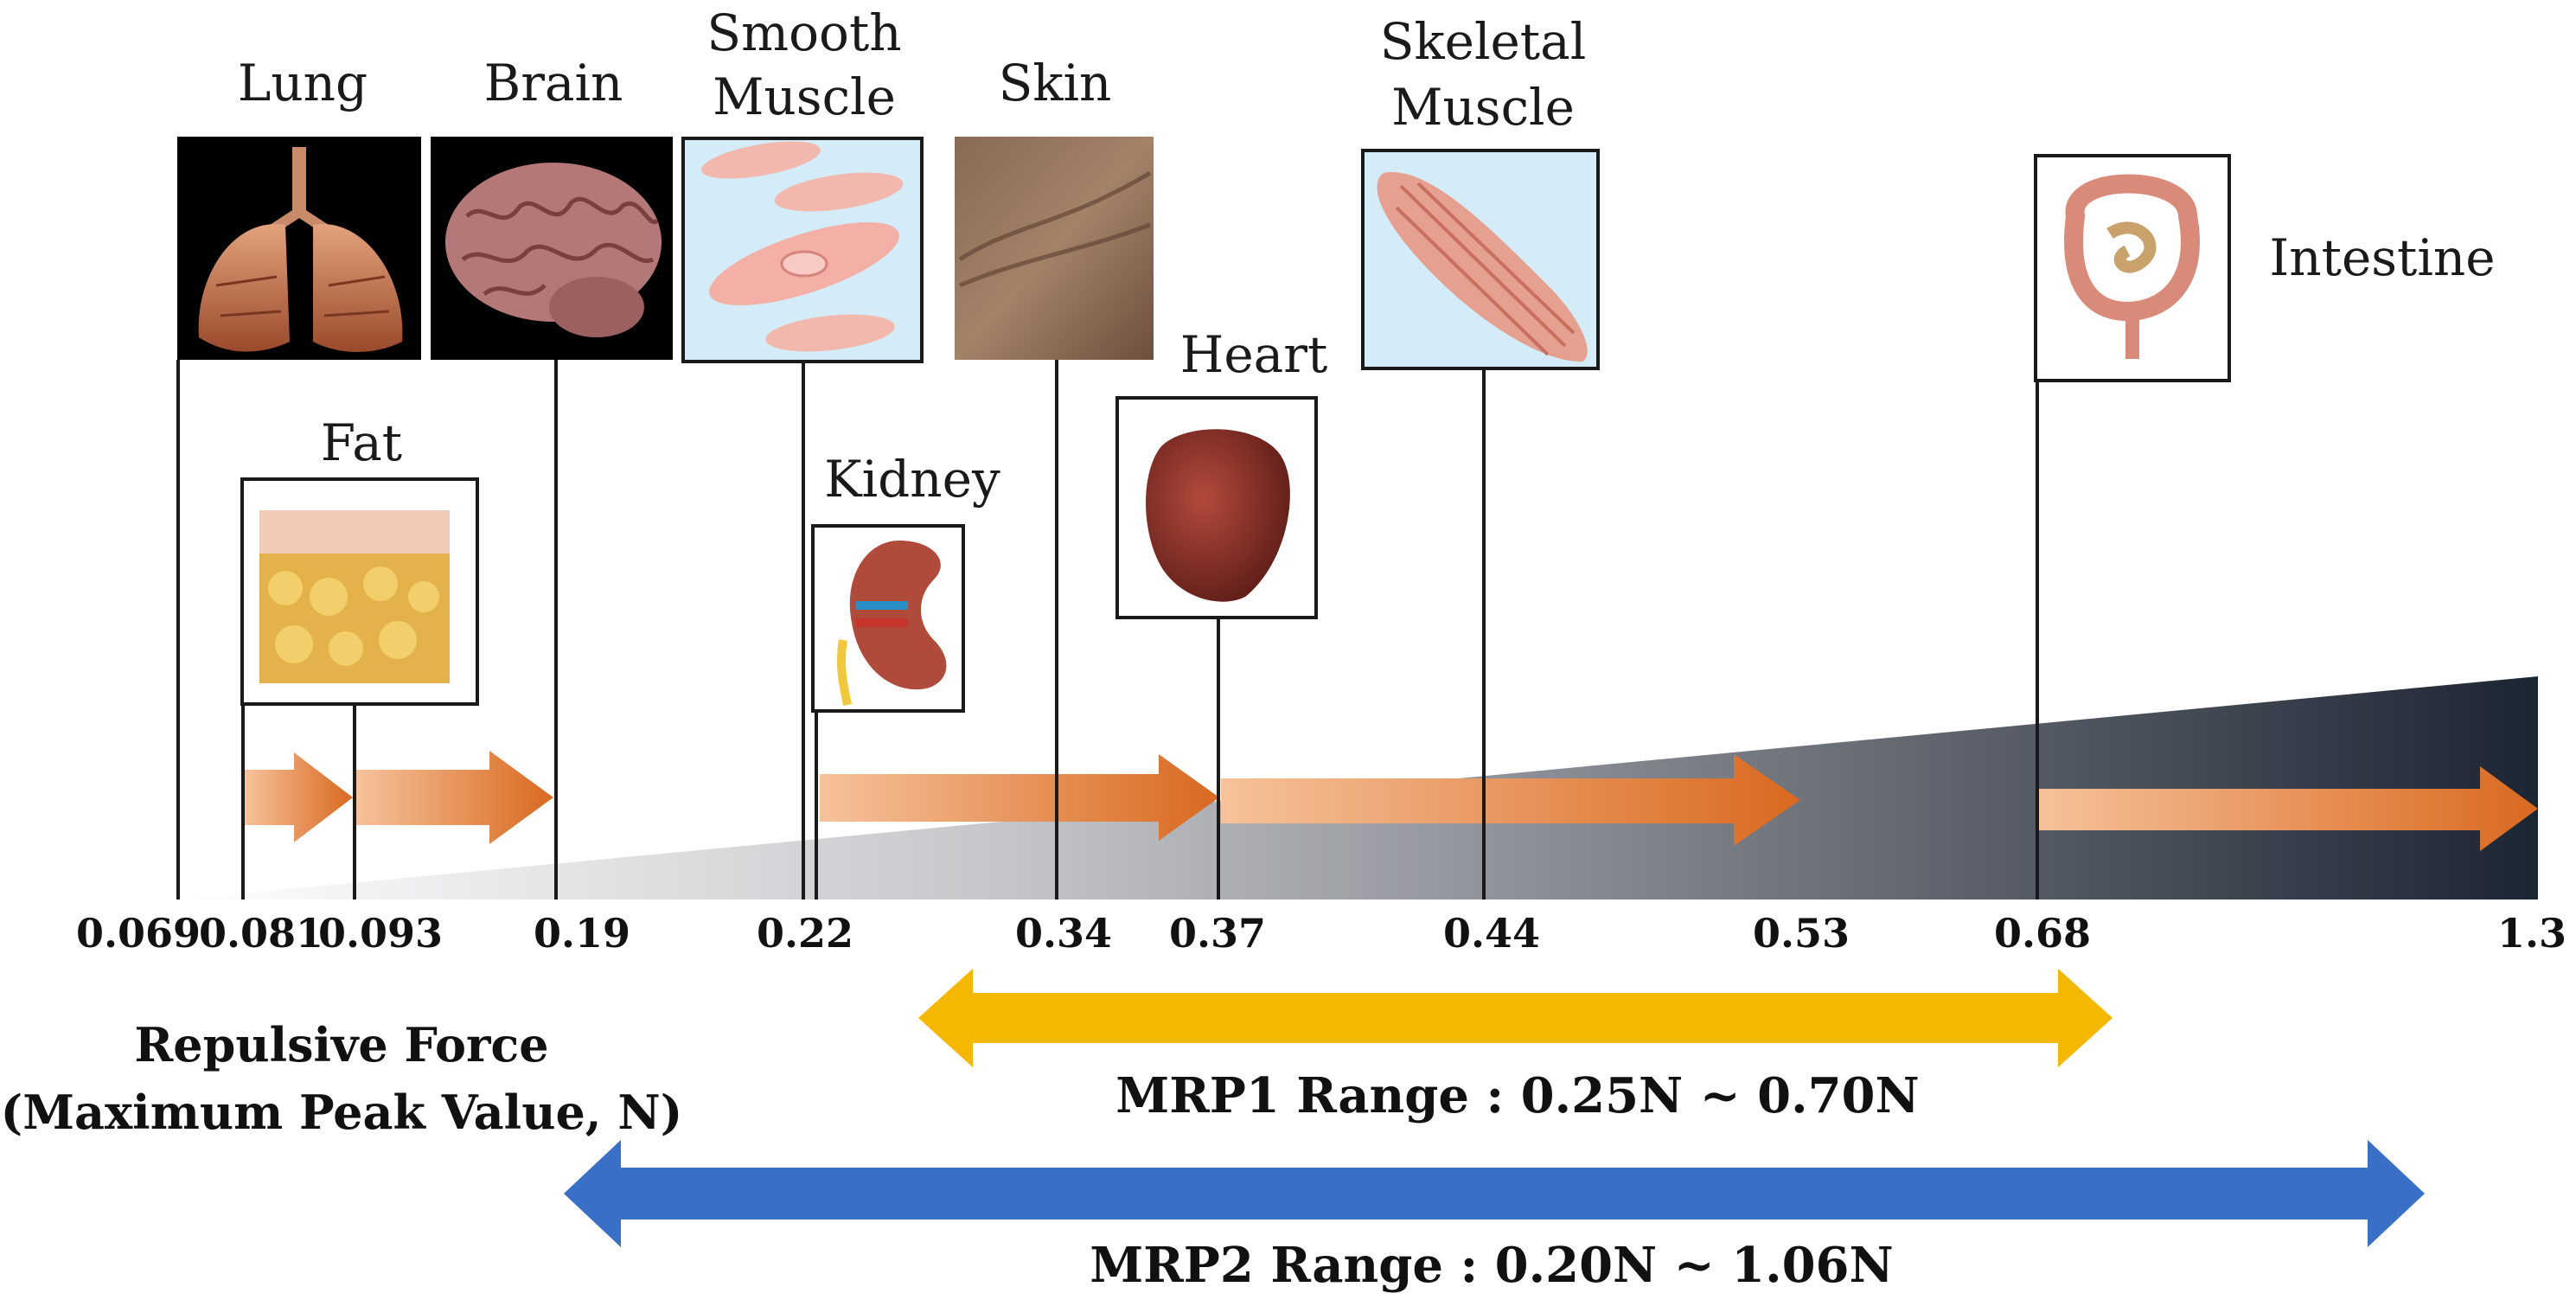 This screenshot has height=1306, width=2576. I want to click on tick-label: 0.081, so click(261, 933).